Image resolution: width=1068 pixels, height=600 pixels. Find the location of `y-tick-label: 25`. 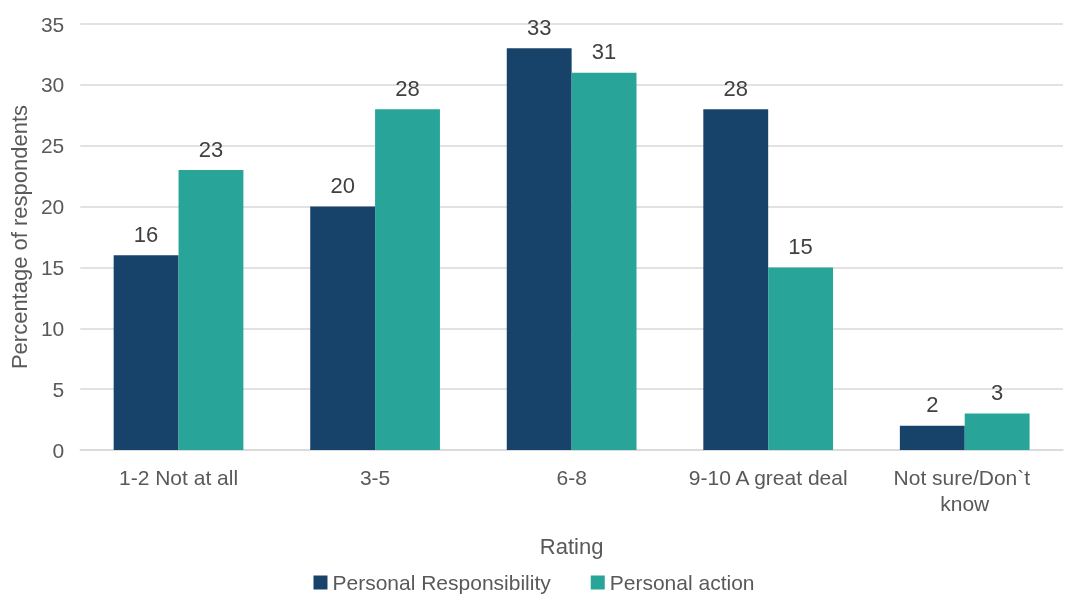

y-tick-label: 25 is located at coordinates (52, 146).